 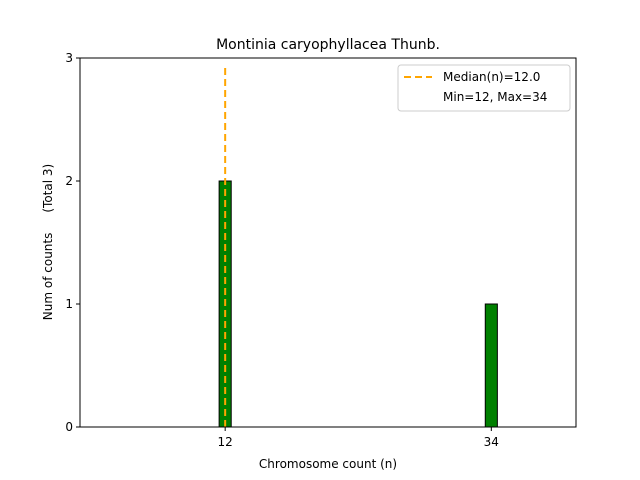 I want to click on legend-box, so click(x=484, y=88).